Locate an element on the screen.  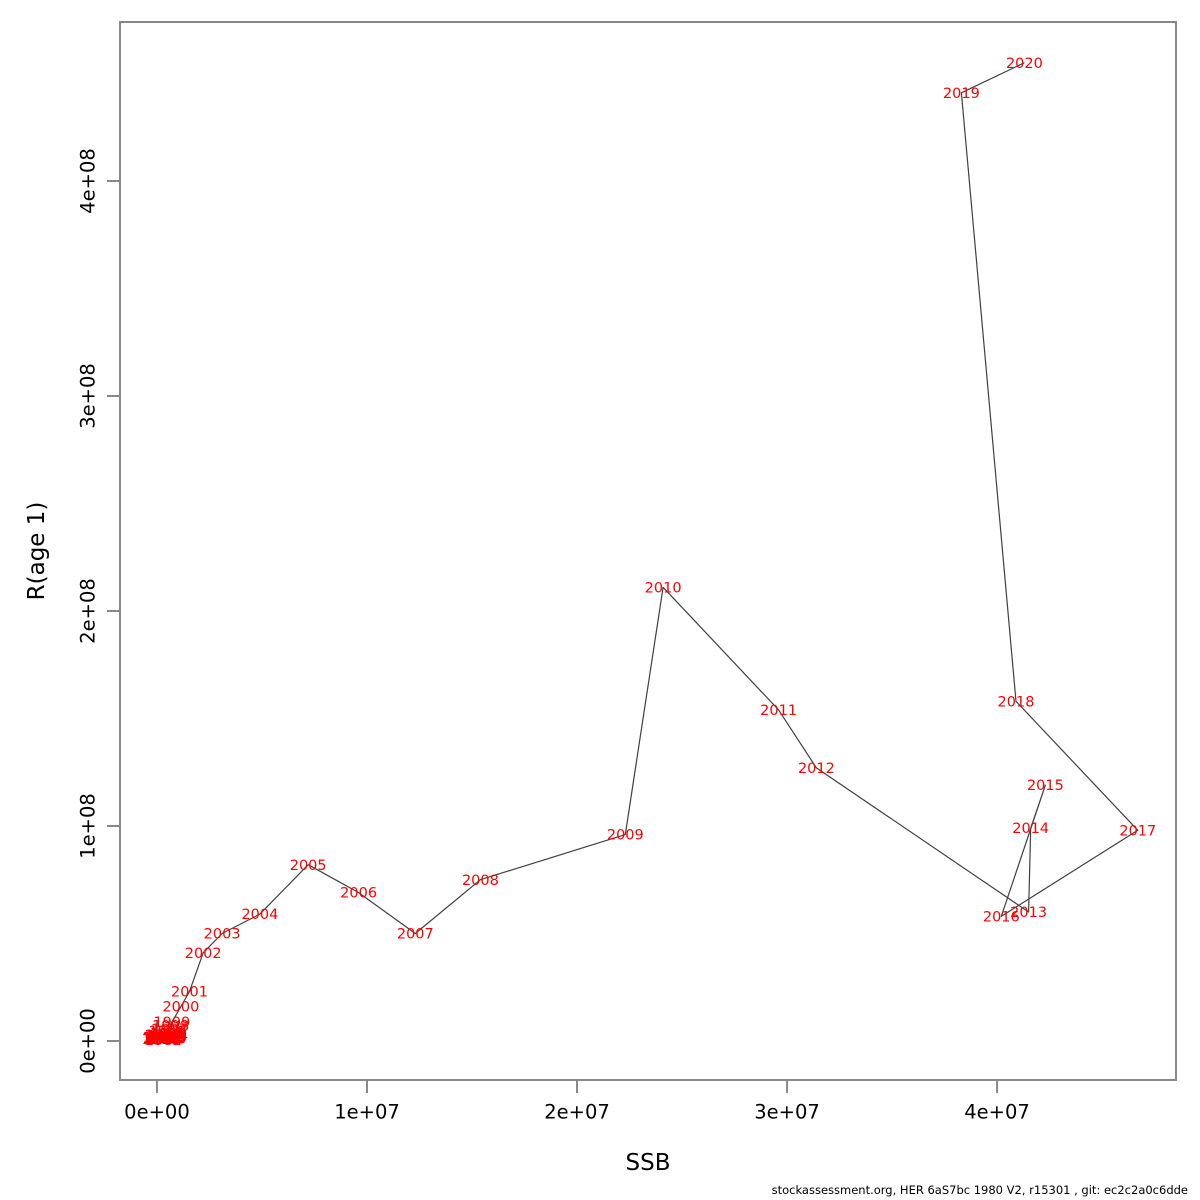
year-label: 1981 is located at coordinates (160, 1039).